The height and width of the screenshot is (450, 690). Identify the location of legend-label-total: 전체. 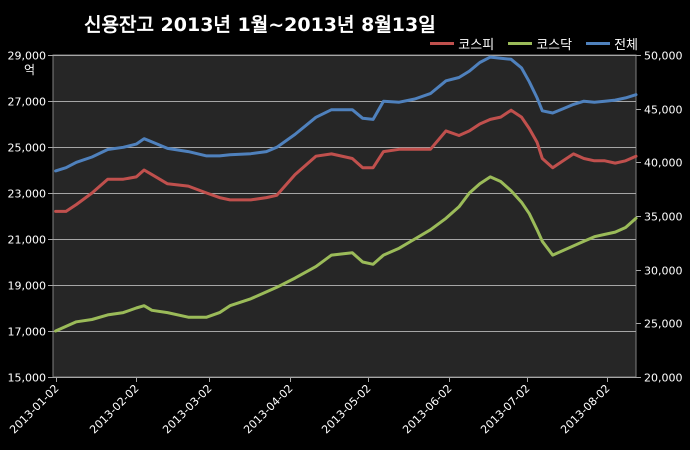
(626, 45).